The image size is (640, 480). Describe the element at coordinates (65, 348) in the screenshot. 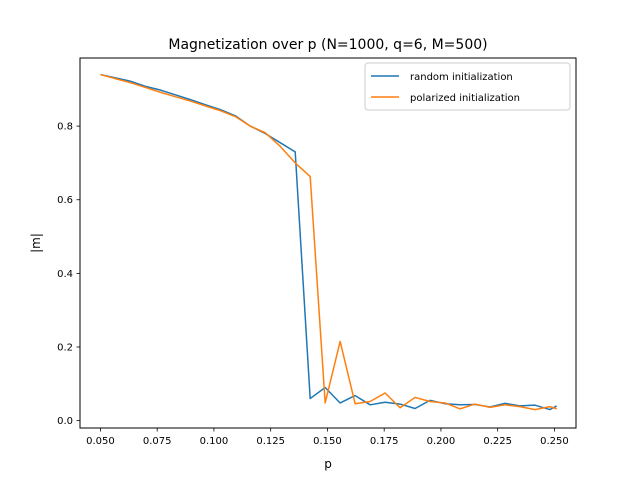

I see `y-tick-label: 0.2` at that location.